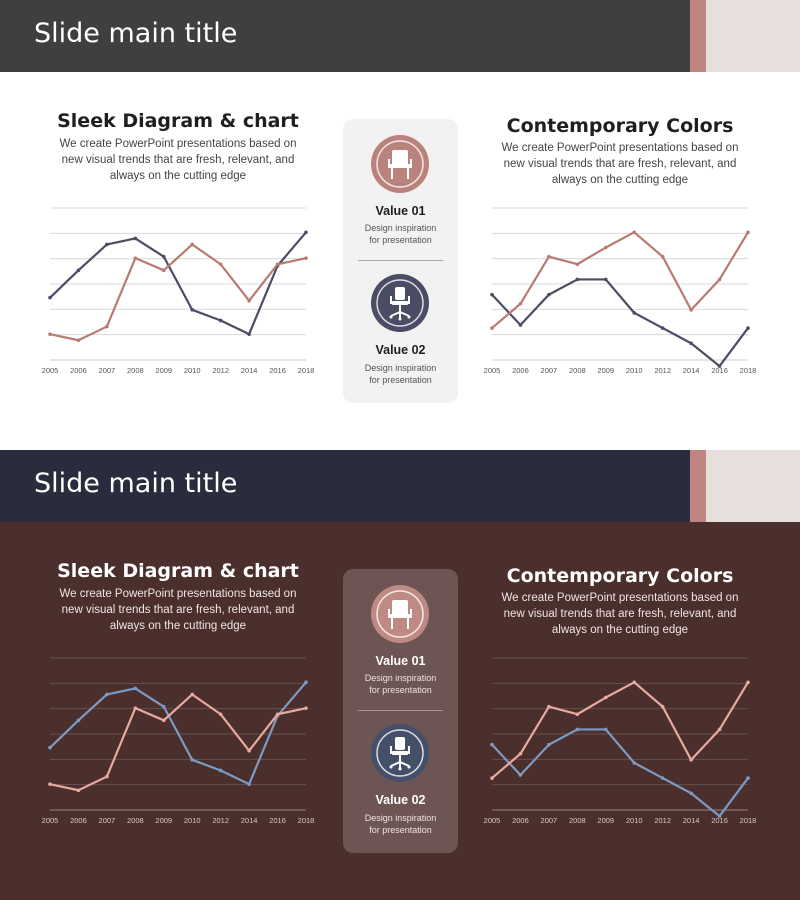 The height and width of the screenshot is (900, 800). What do you see at coordinates (400, 350) in the screenshot?
I see `value-02-label: Value 02` at bounding box center [400, 350].